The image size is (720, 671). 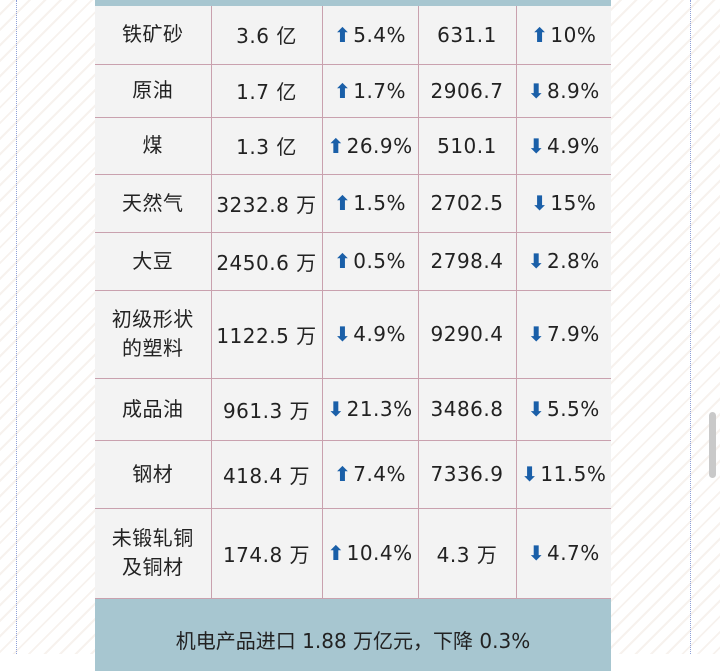 I want to click on volume-change-cell: ⬆ 10.4%, so click(x=370, y=553).